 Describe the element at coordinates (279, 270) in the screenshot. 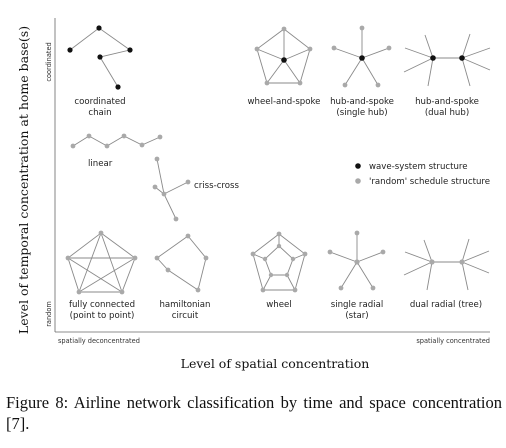

I see `network-wheel: wheel` at that location.